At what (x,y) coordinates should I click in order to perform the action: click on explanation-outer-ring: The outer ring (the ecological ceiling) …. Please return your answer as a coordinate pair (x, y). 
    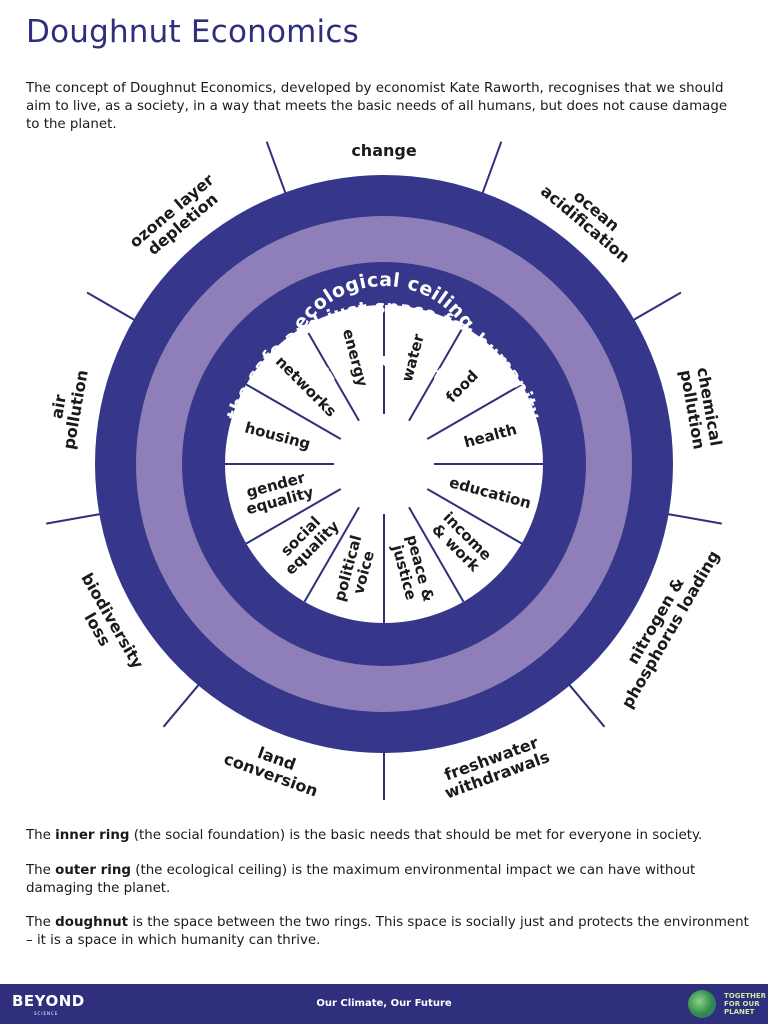
    Looking at the image, I should click on (361, 879).